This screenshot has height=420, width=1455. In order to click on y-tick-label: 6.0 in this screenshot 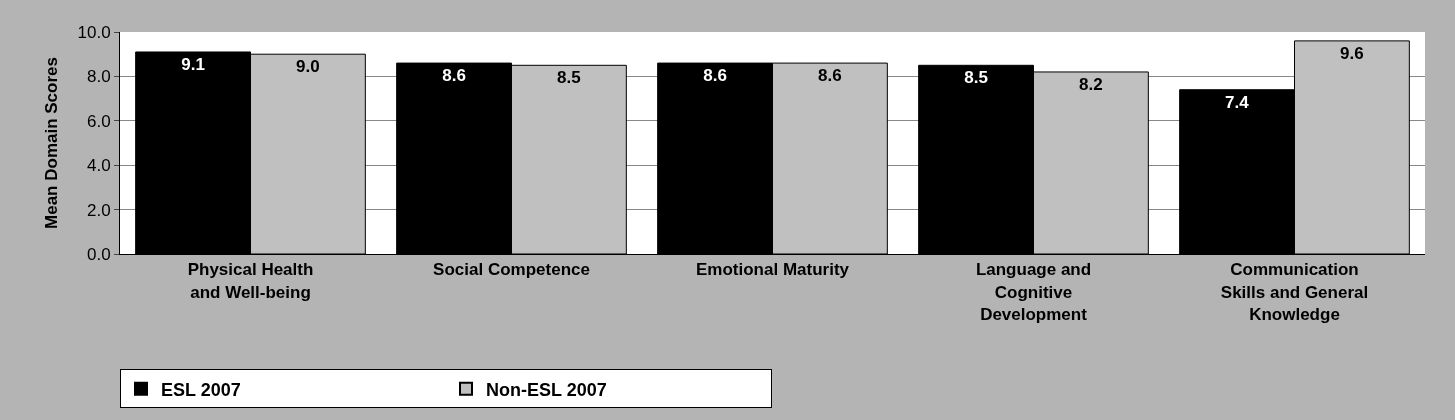, I will do `click(98, 121)`.